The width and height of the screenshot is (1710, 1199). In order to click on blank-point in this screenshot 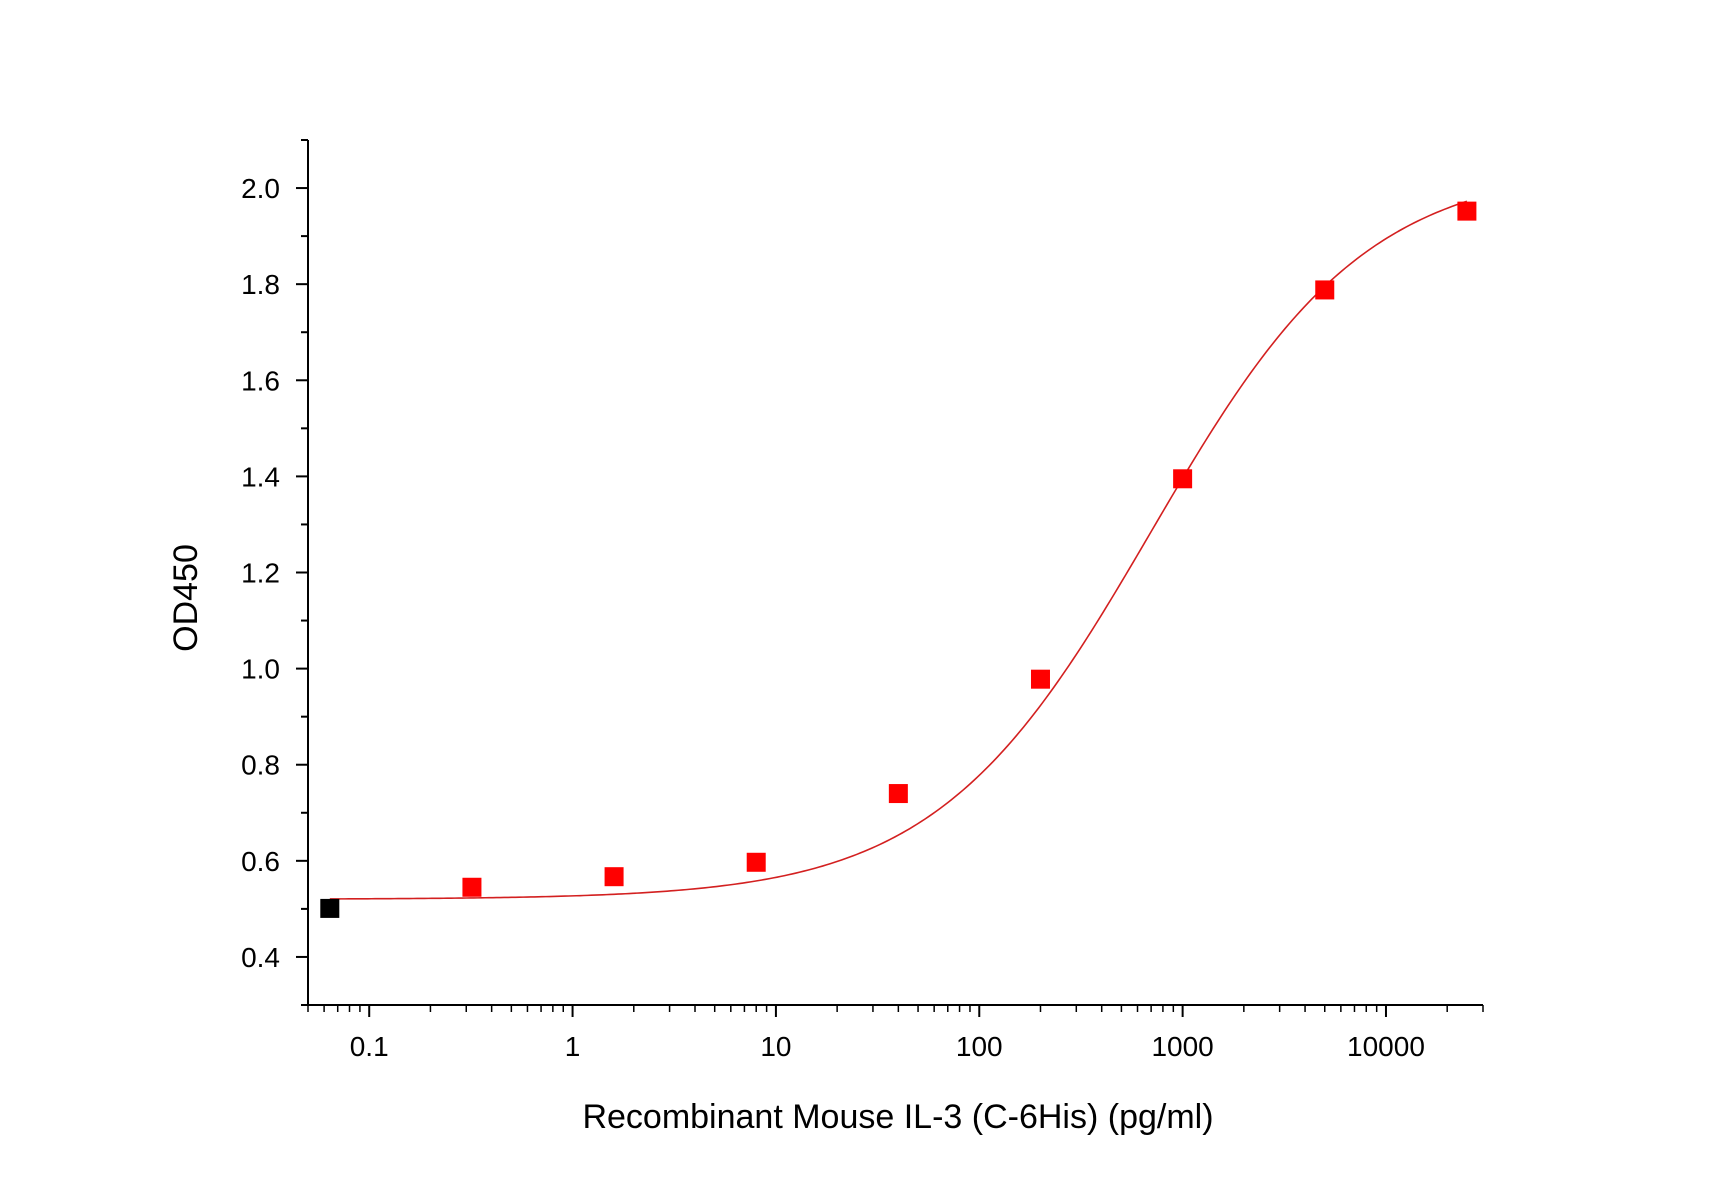, I will do `click(330, 908)`.